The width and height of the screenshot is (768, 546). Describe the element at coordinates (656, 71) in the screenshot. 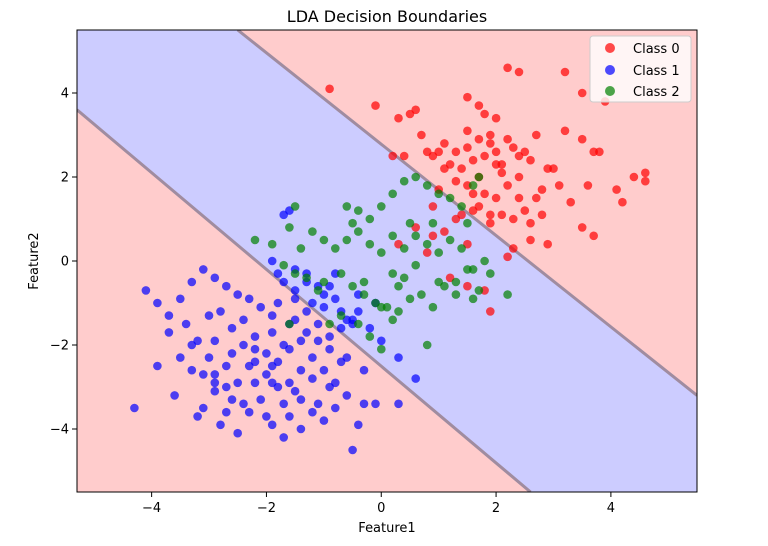

I see `legend-label-class-1: Class 1` at that location.